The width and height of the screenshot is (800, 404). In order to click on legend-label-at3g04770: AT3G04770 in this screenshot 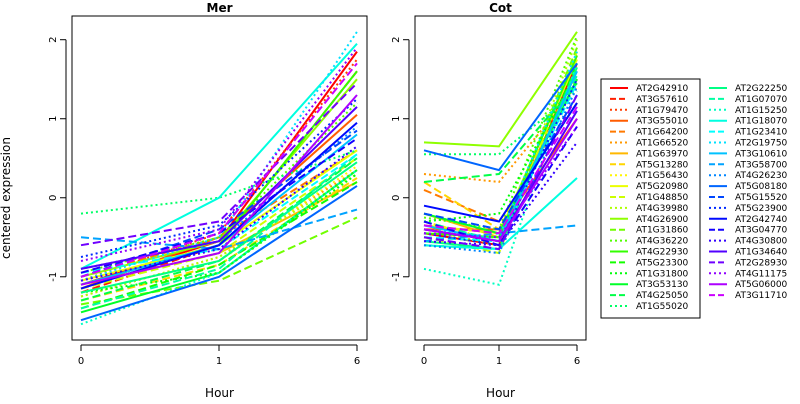, I will do `click(761, 231)`.